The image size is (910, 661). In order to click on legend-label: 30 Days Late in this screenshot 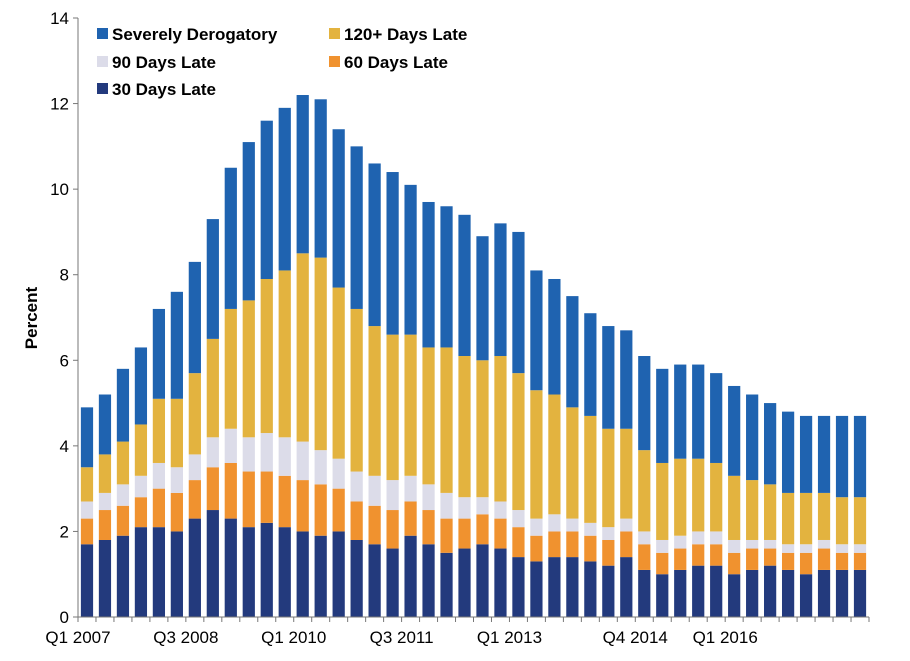, I will do `click(164, 89)`.